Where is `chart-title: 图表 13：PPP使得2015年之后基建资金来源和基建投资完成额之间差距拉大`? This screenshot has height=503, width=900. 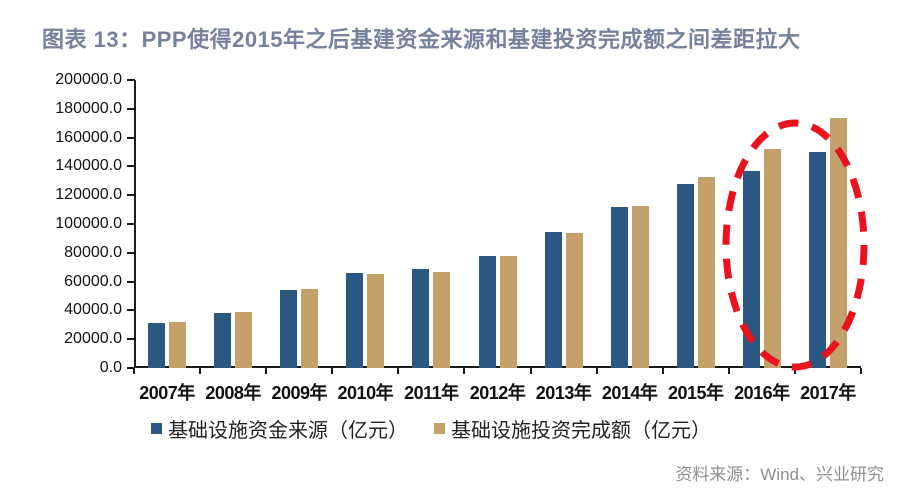
chart-title: 图表 13：PPP使得2015年之后基建资金来源和基建投资完成额之间差距拉大 is located at coordinates (421, 39).